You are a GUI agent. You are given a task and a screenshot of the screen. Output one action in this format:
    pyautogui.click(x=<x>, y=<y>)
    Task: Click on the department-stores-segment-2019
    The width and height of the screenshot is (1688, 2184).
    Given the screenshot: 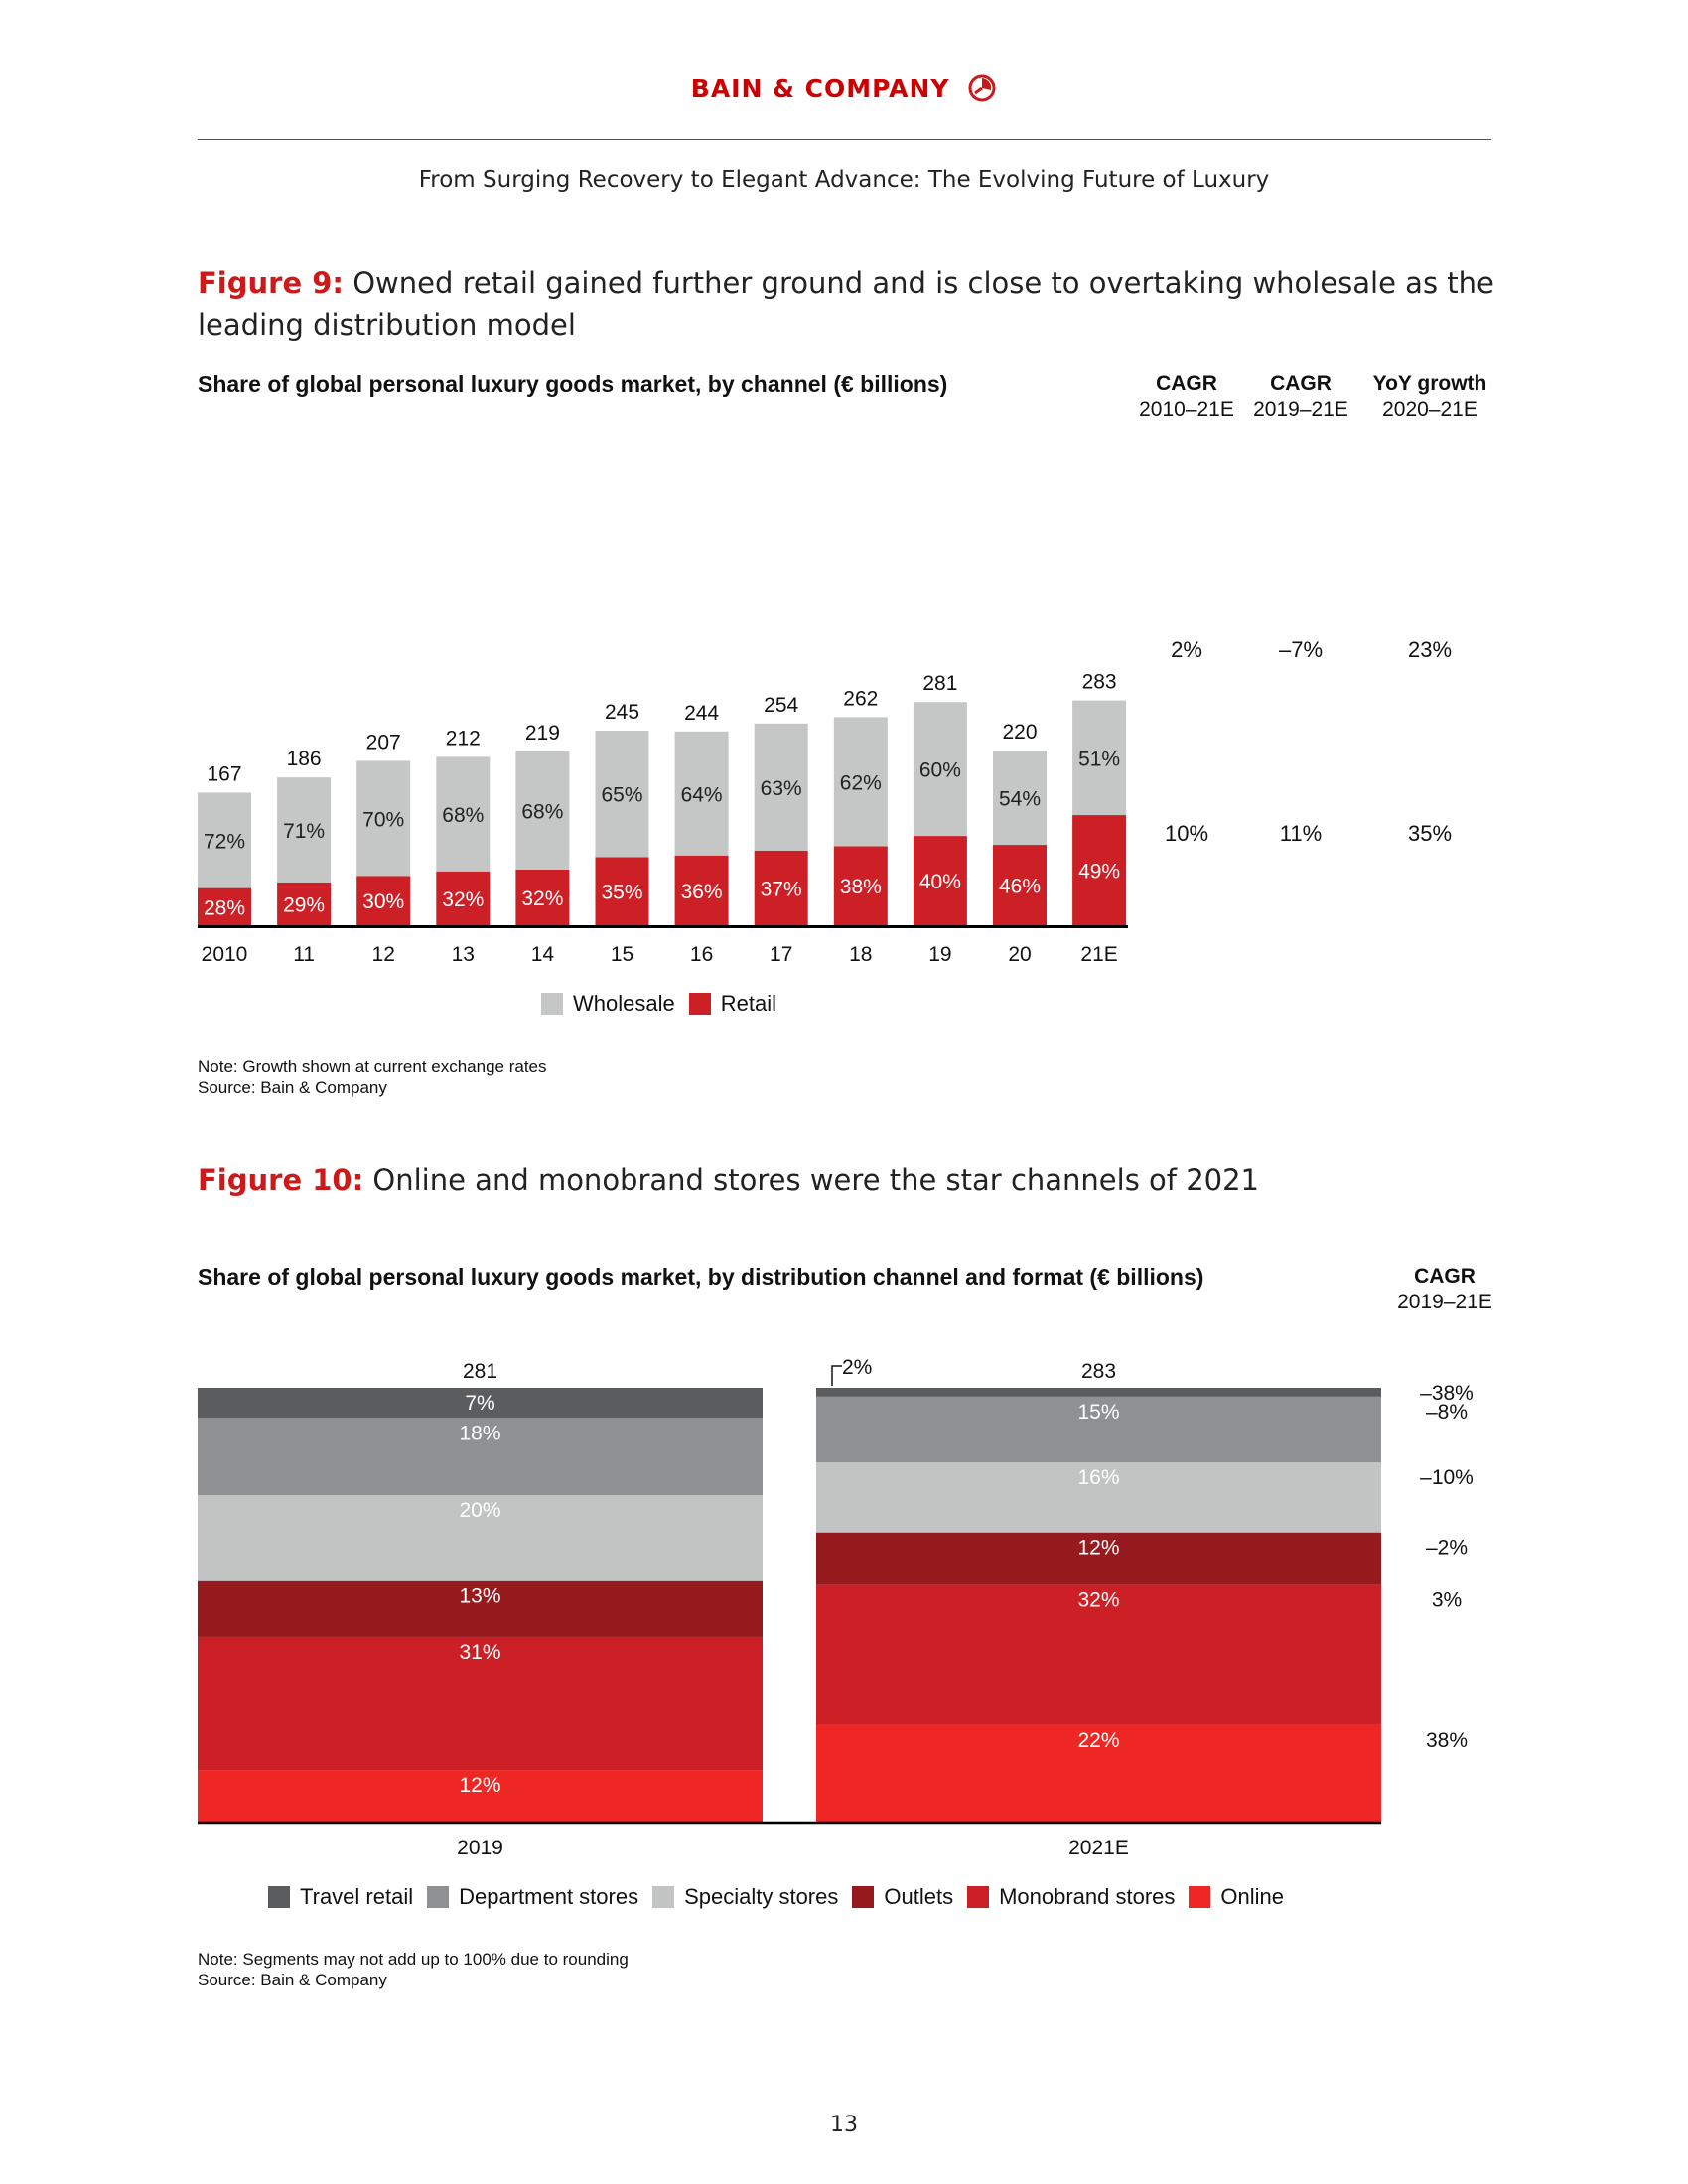 What is the action you would take?
    pyautogui.click(x=480, y=1457)
    